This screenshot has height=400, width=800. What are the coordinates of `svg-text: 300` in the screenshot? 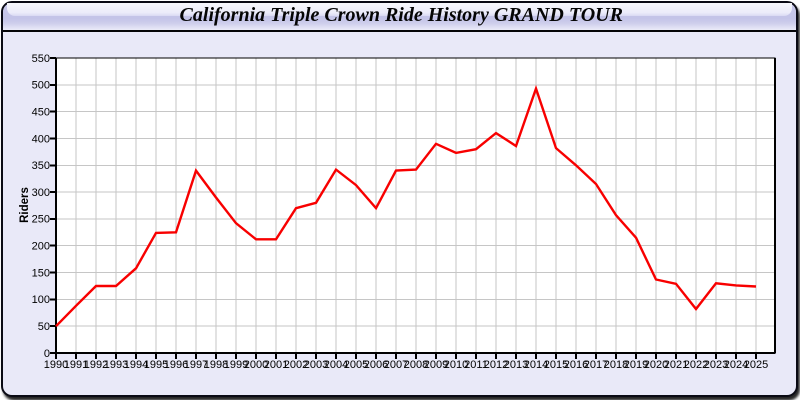 It's located at (41, 193).